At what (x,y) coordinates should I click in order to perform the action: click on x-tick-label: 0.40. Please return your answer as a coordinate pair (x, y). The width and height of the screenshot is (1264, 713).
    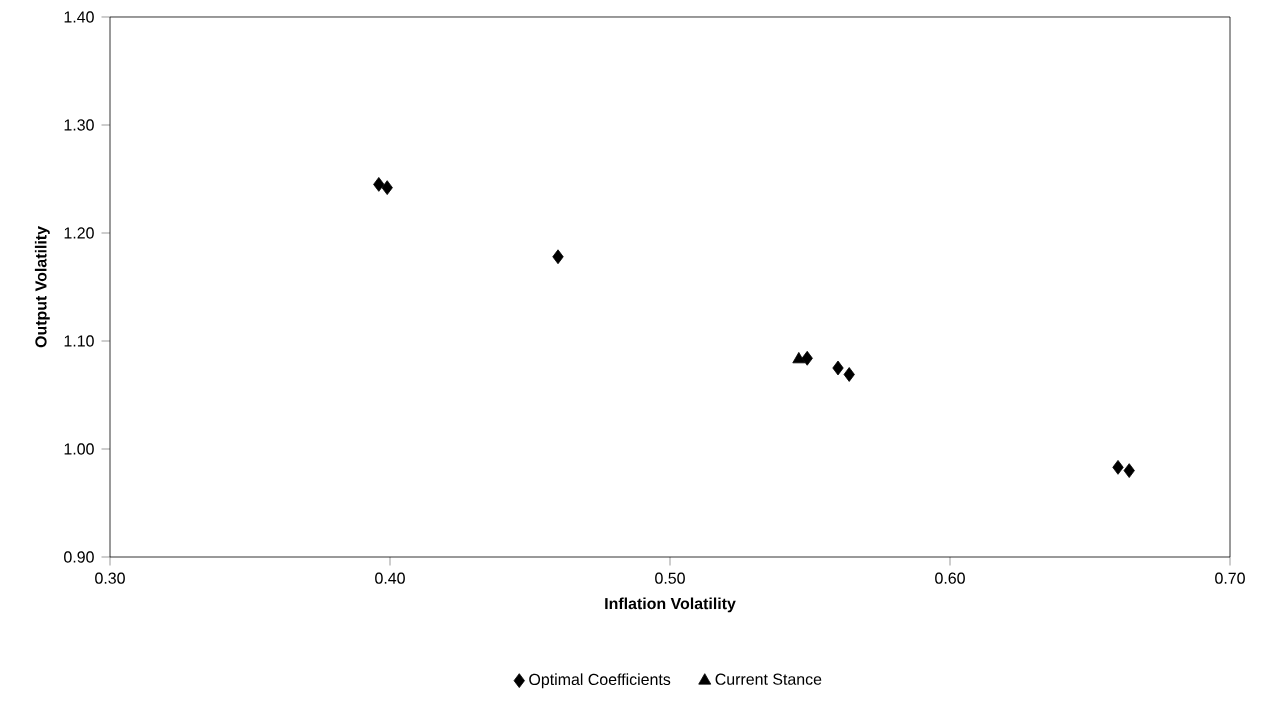
    Looking at the image, I should click on (390, 578).